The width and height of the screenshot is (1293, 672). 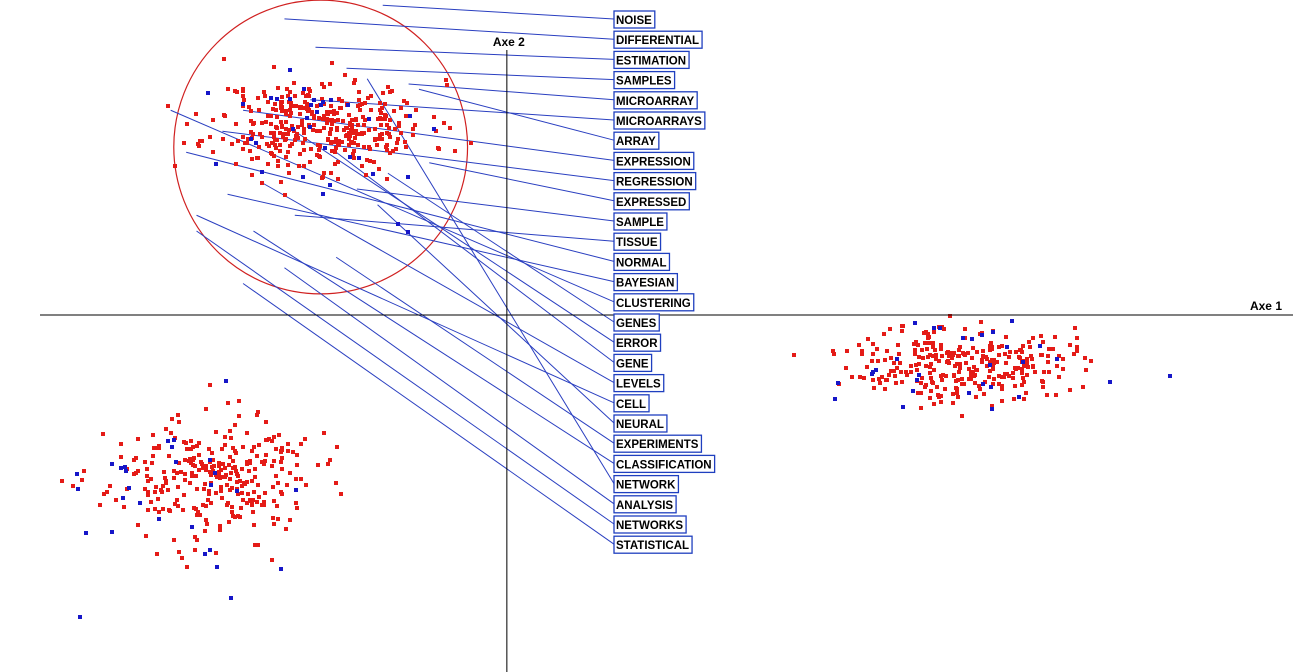 I want to click on term-label-text: MICROARRAY, so click(x=655, y=102).